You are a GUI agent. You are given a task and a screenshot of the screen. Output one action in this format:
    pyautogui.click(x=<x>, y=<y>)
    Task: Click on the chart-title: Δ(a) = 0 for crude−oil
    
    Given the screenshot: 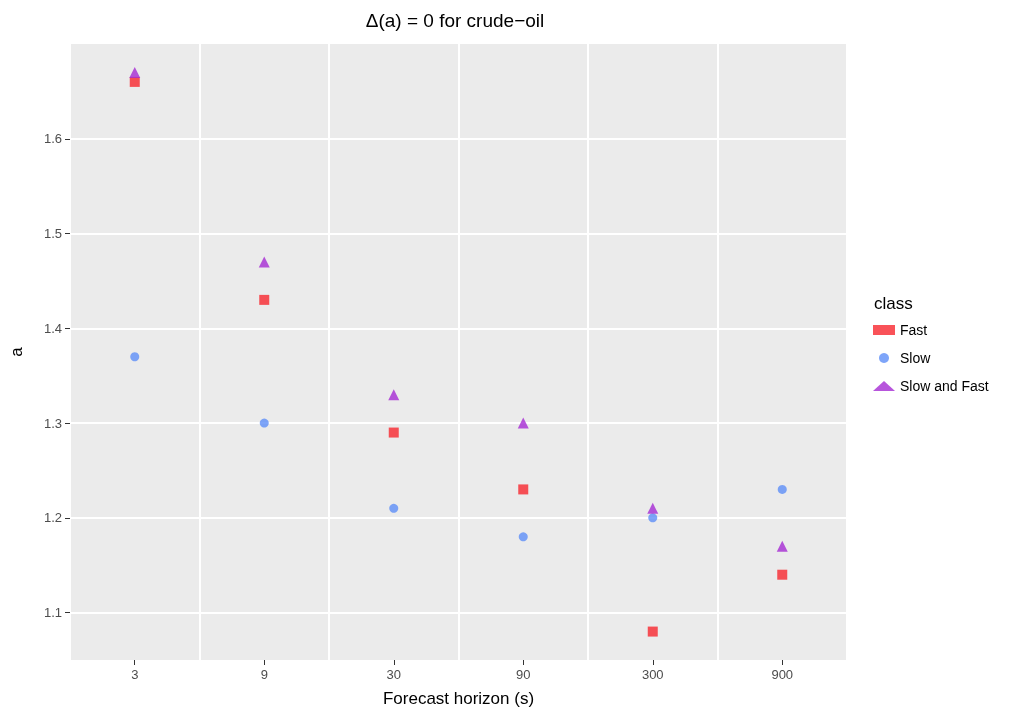 What is the action you would take?
    pyautogui.click(x=455, y=20)
    